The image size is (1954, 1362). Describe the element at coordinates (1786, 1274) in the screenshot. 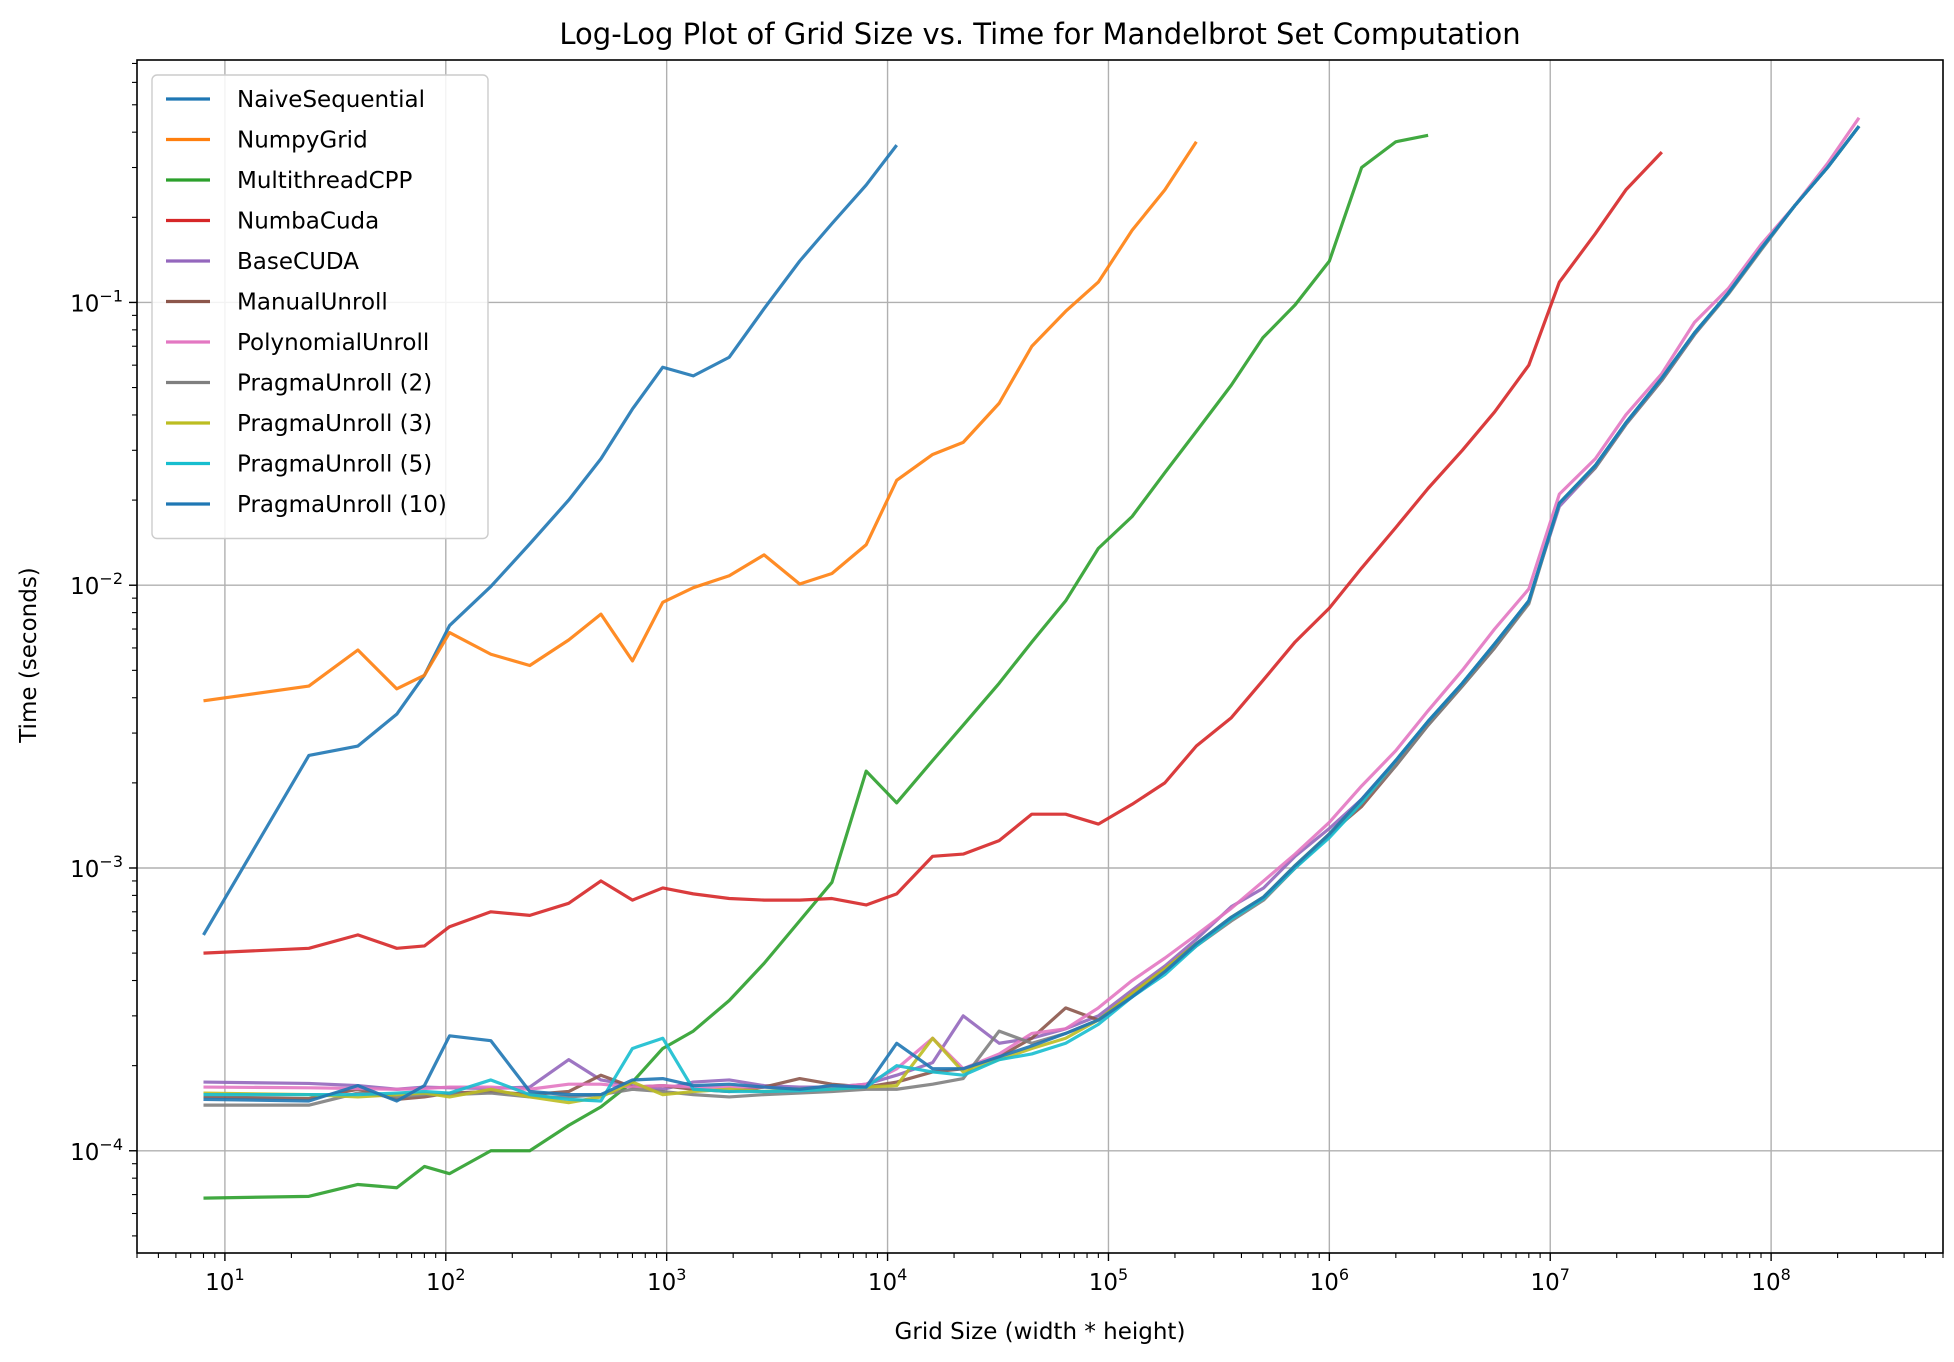

I see `x-tick-exponent: 8` at that location.